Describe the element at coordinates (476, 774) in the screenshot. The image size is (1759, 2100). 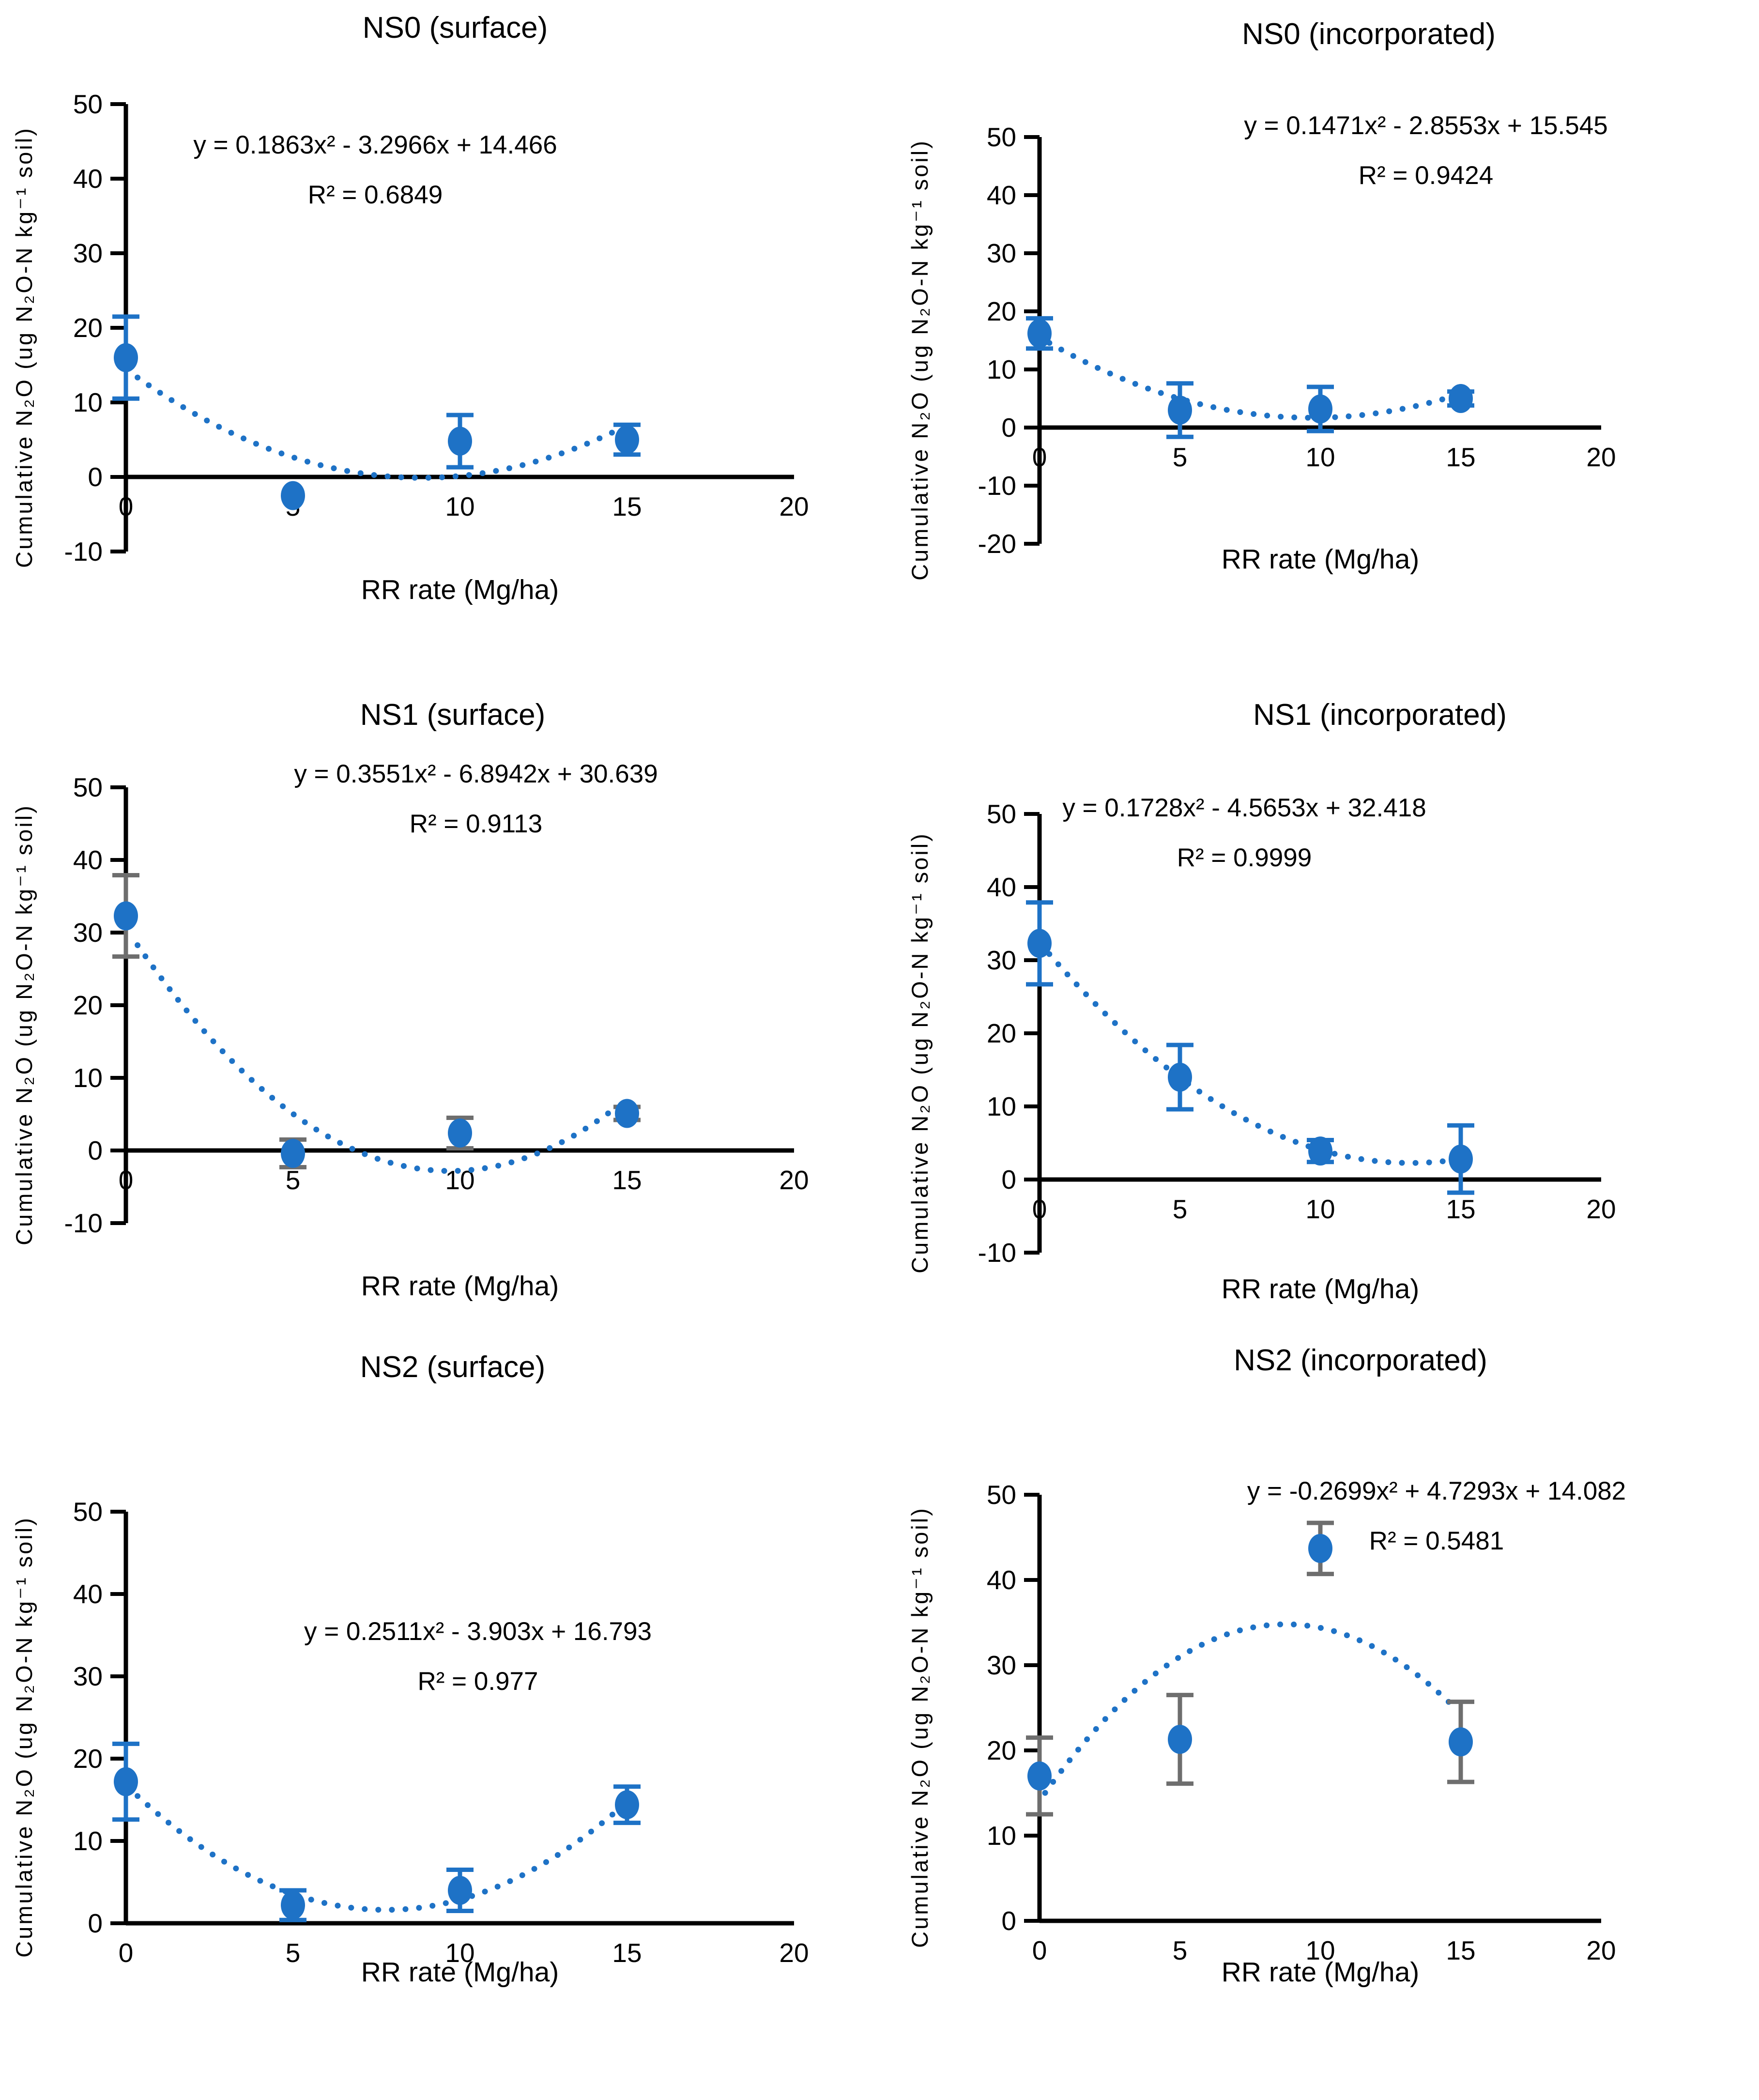
I see `fit-equation: y = 0.3551x² - 6.8942x + 30.639` at that location.